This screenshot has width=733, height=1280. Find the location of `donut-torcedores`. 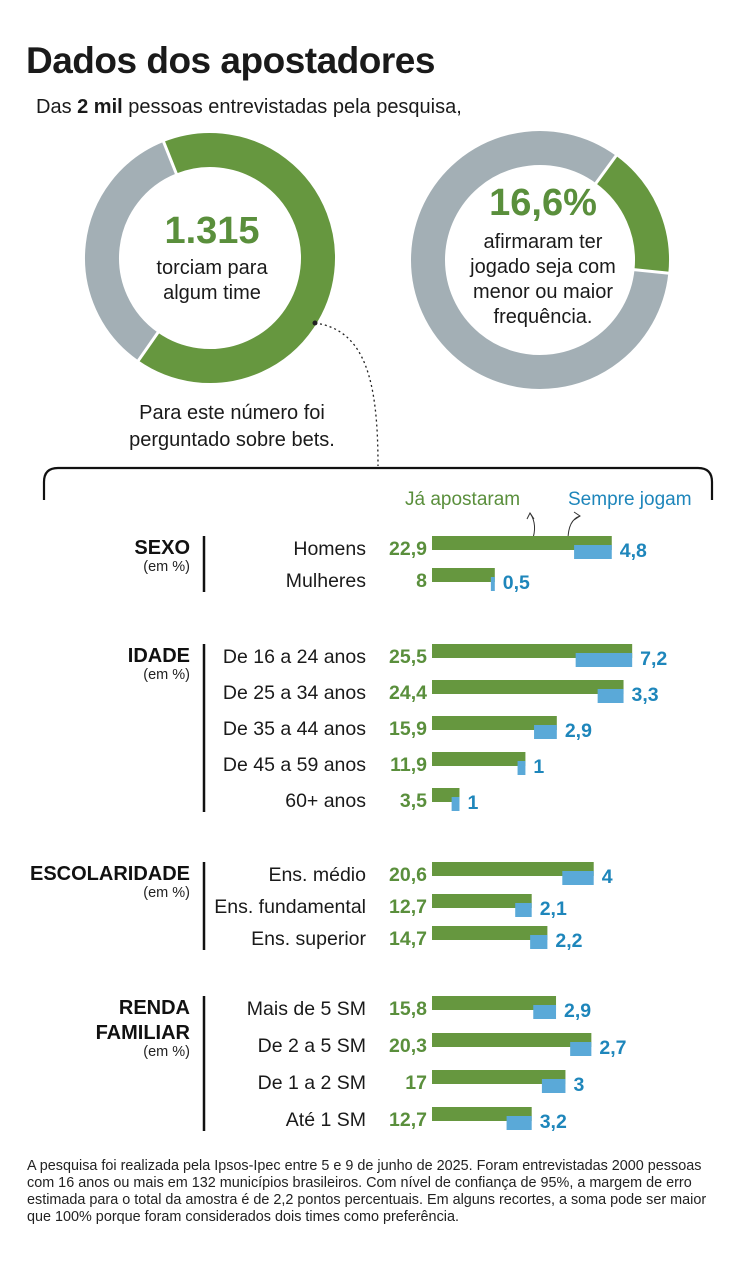

donut-torcedores is located at coordinates (210, 258).